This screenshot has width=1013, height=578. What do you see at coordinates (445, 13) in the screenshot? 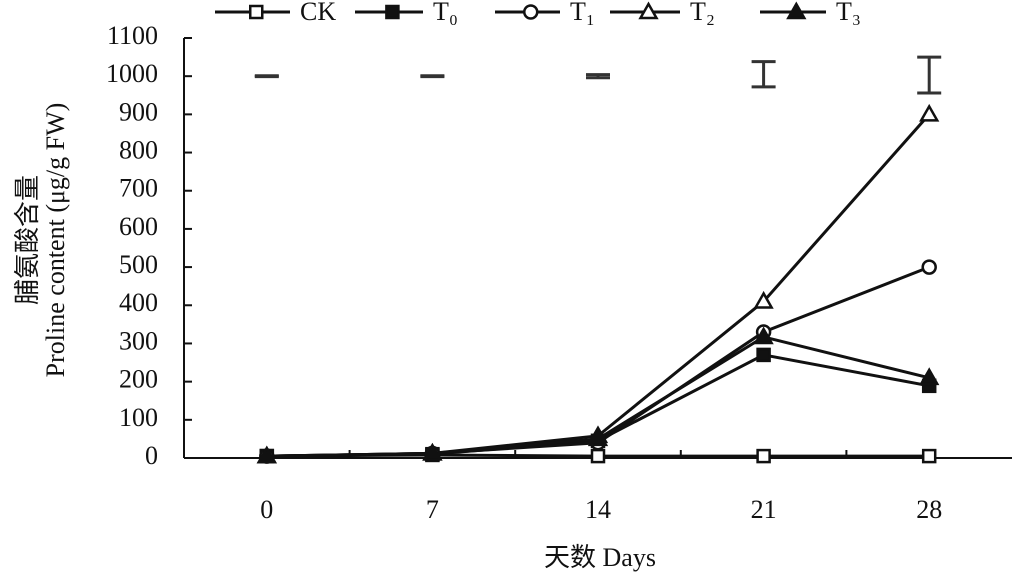
I see `legend-label: T₀` at bounding box center [445, 13].